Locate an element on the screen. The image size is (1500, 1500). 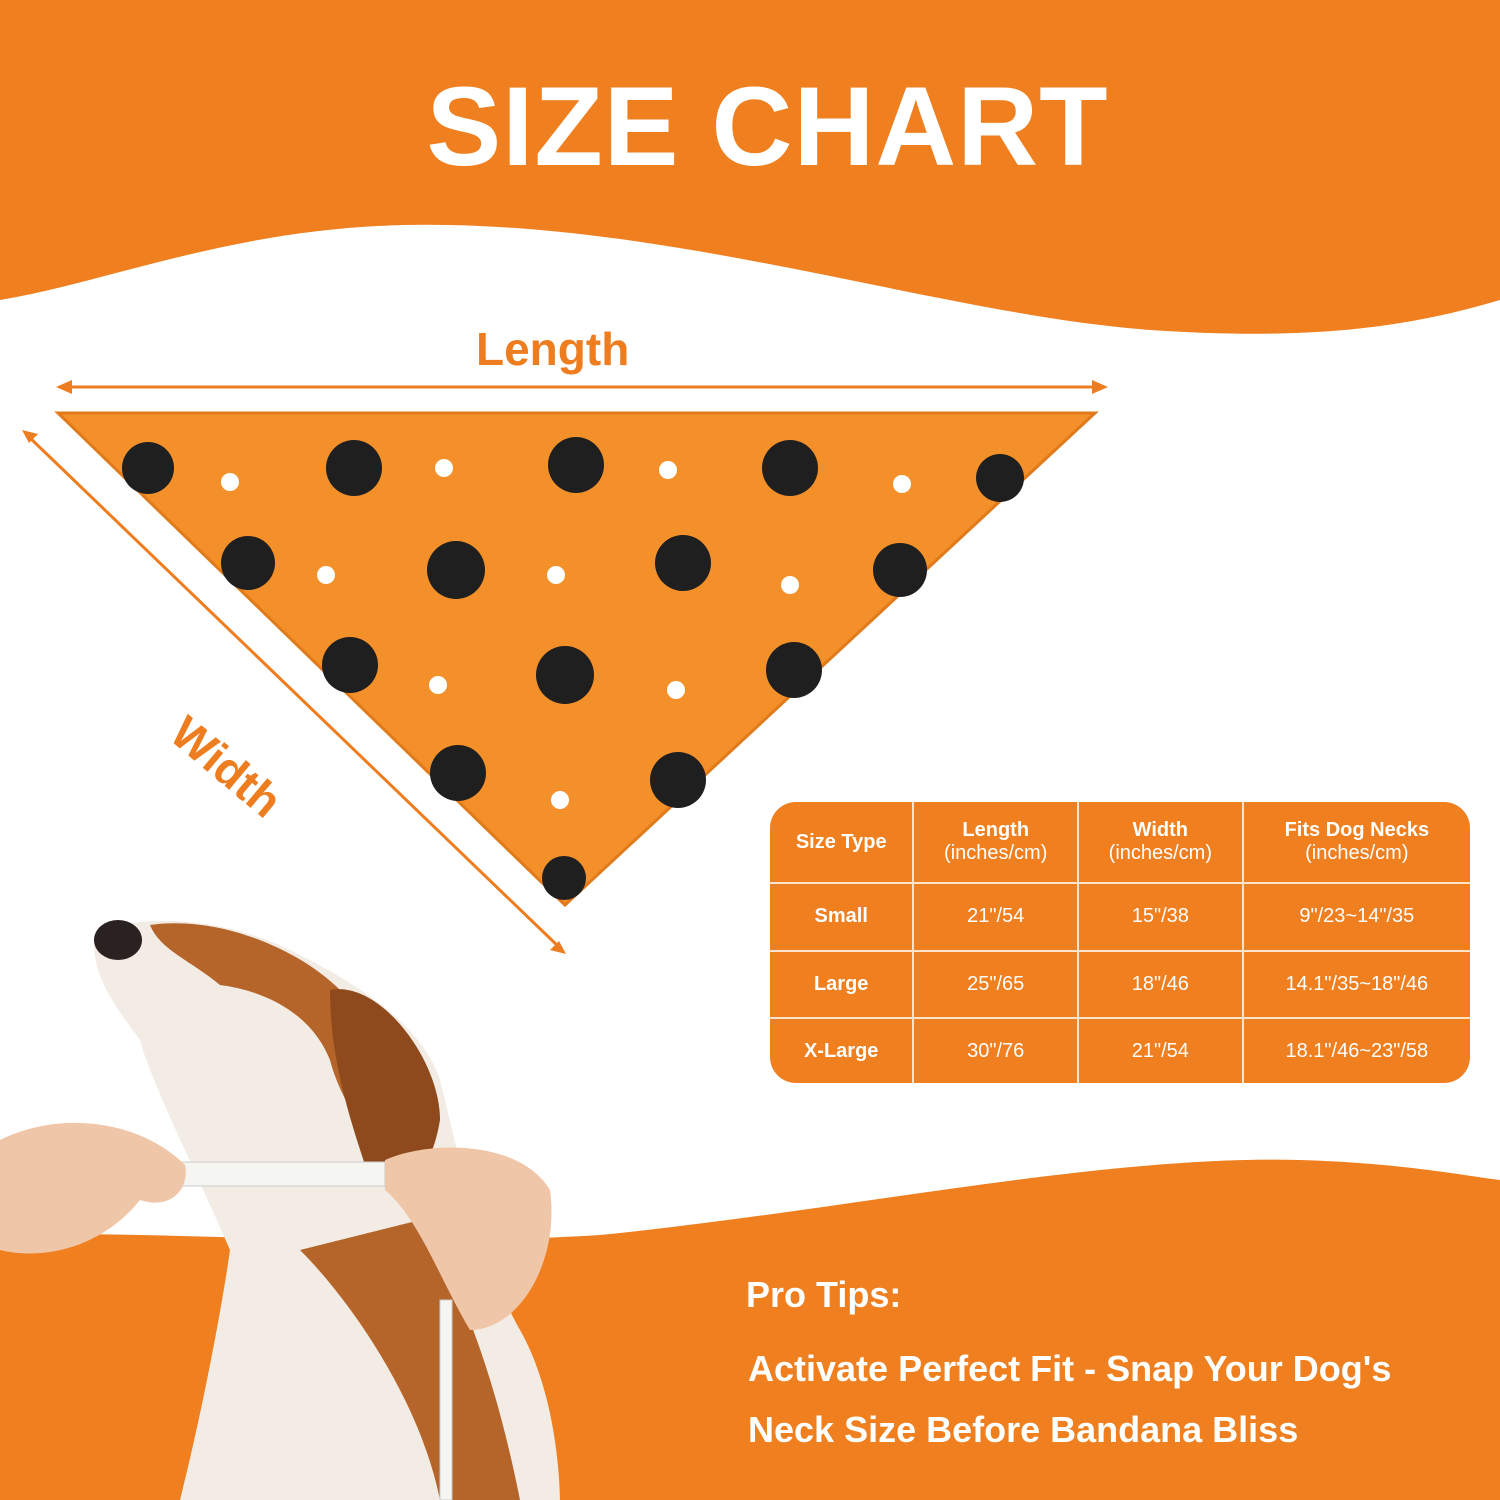
table-row: Small 21"/54 15"/38 9"/23~14"/35 is located at coordinates (1120, 917).